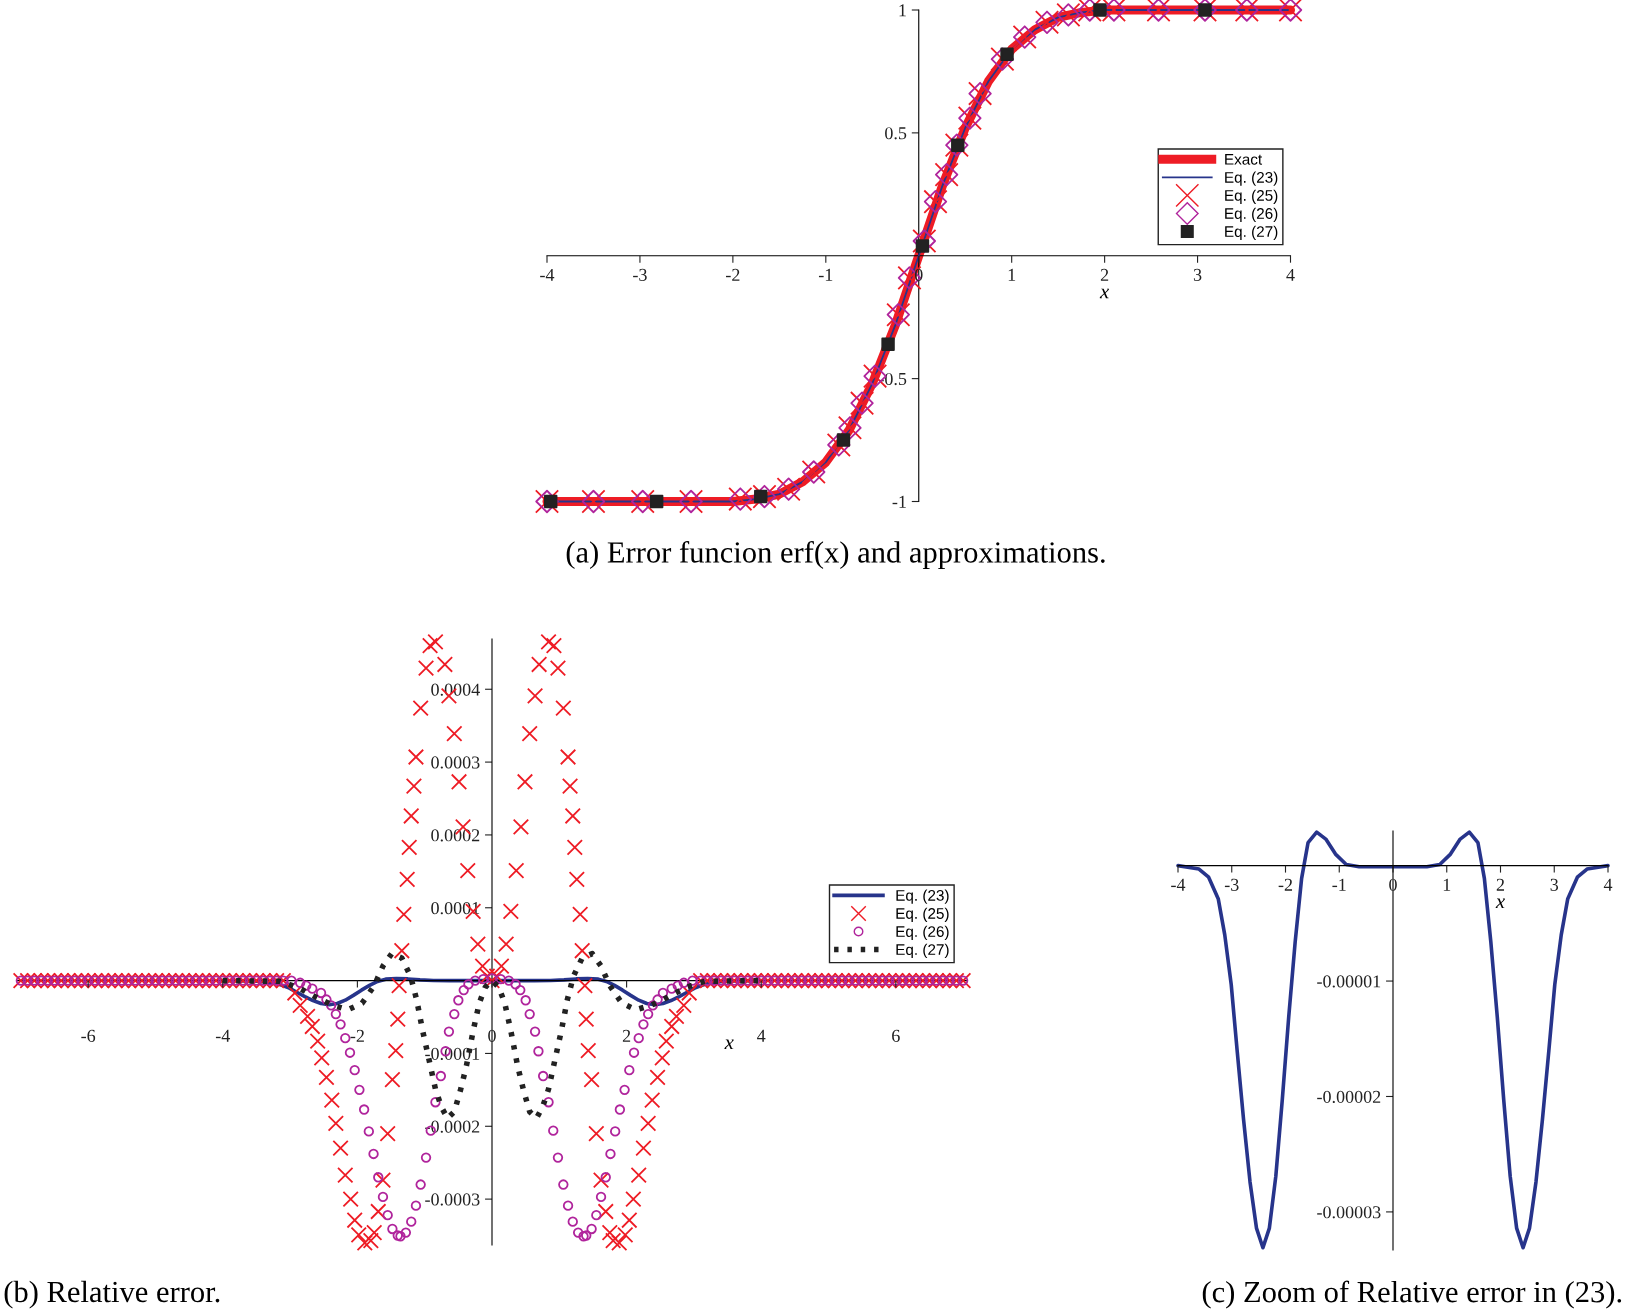 The width and height of the screenshot is (1628, 1311). Describe the element at coordinates (896, 1035) in the screenshot. I see `x-tick-label: 6` at that location.